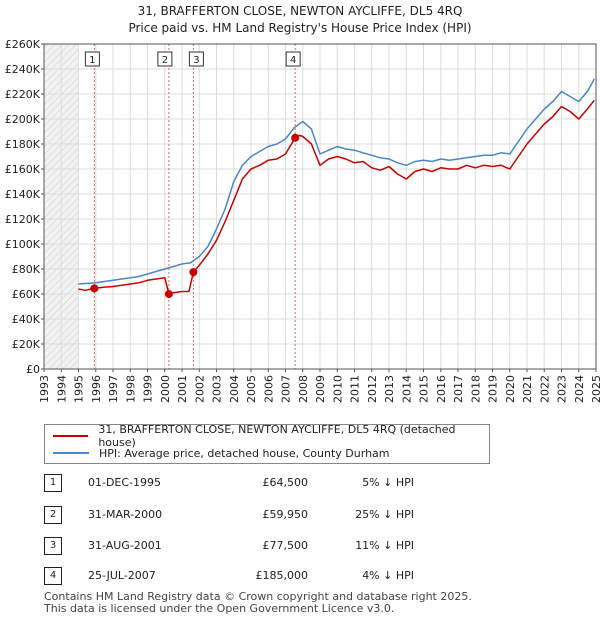 This screenshot has width=600, height=620. What do you see at coordinates (168, 294) in the screenshot?
I see `sale-2-point` at bounding box center [168, 294].